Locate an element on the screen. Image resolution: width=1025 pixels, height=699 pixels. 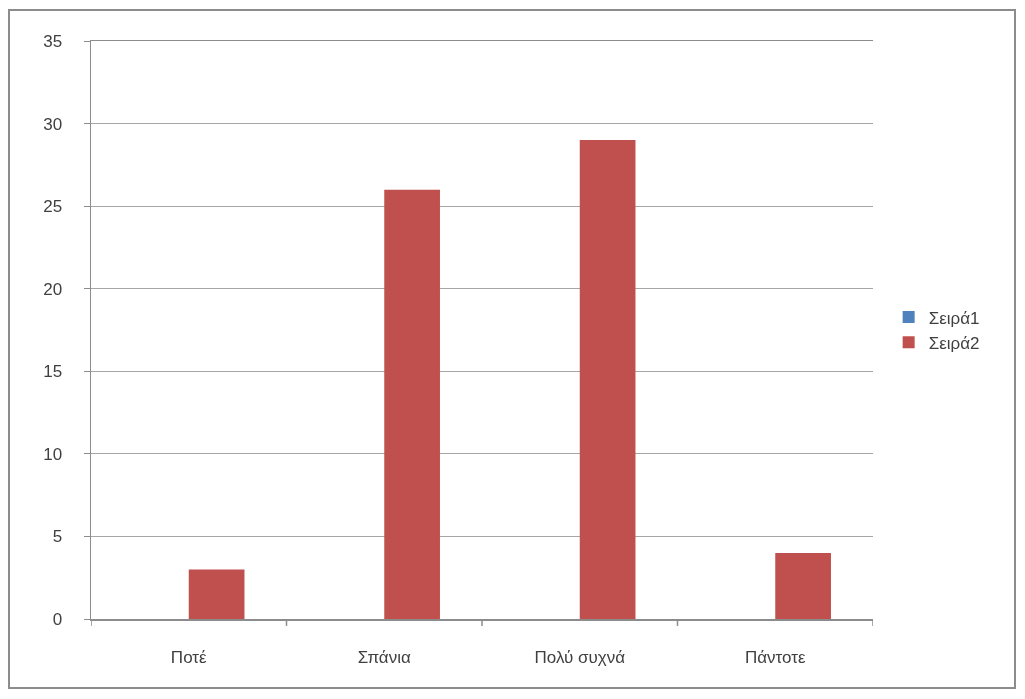
x-tick-label: Πάντοτε is located at coordinates (775, 657).